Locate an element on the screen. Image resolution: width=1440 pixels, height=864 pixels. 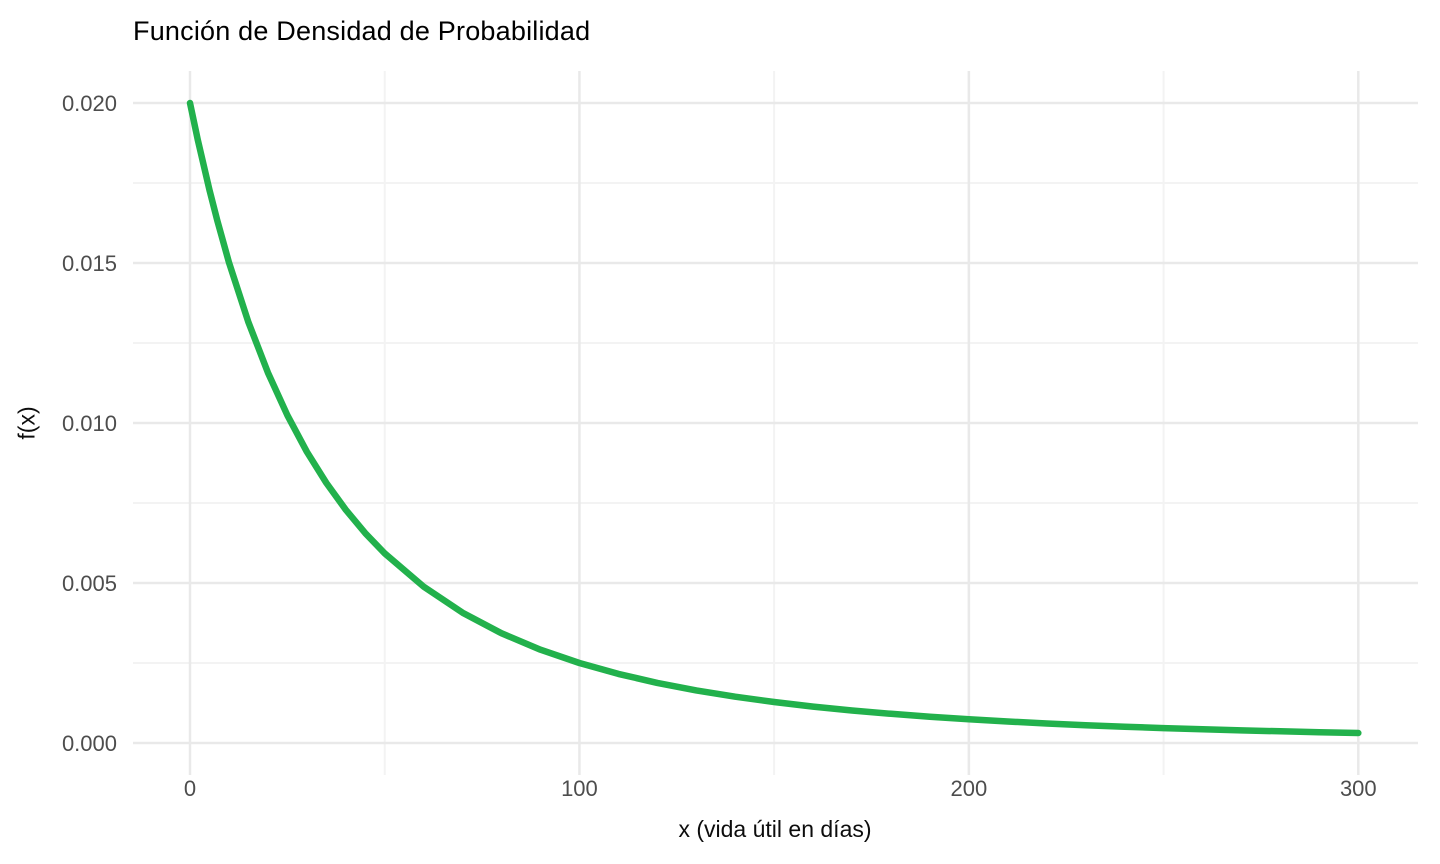
y-axis-title: f(x) is located at coordinates (26, 423).